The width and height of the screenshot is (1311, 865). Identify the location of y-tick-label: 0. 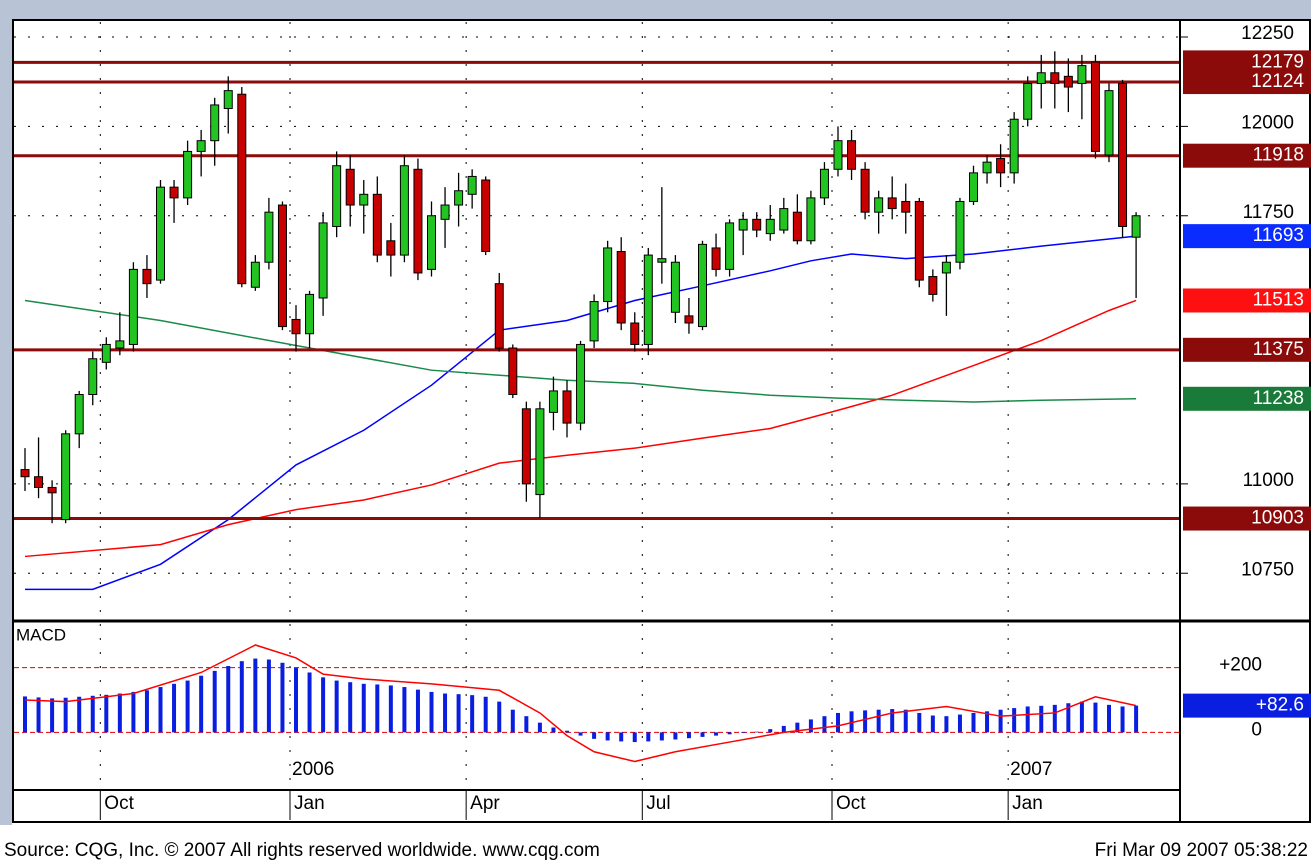
(1256, 729).